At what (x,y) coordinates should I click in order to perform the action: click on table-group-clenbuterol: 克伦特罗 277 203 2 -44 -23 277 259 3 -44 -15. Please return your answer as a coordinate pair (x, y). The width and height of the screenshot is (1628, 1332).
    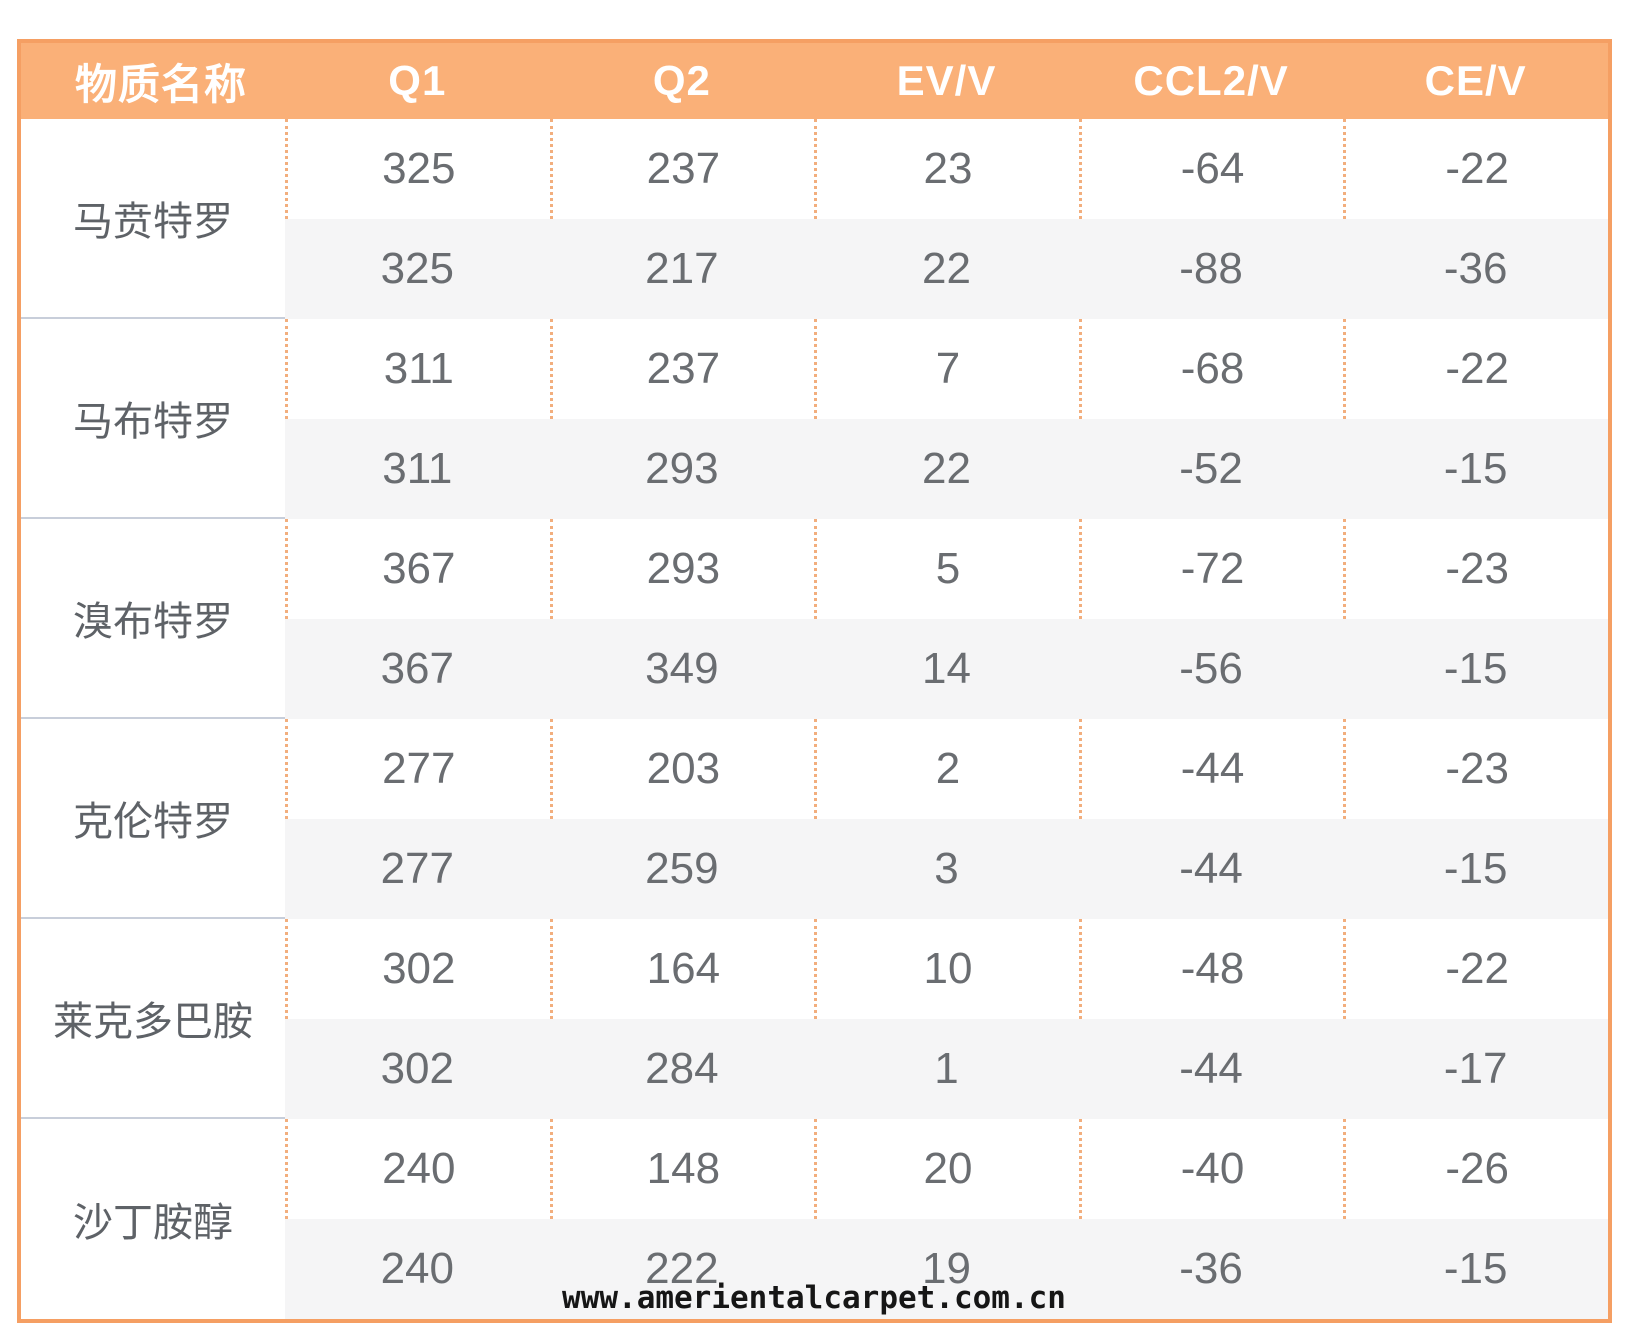
    Looking at the image, I should click on (814, 819).